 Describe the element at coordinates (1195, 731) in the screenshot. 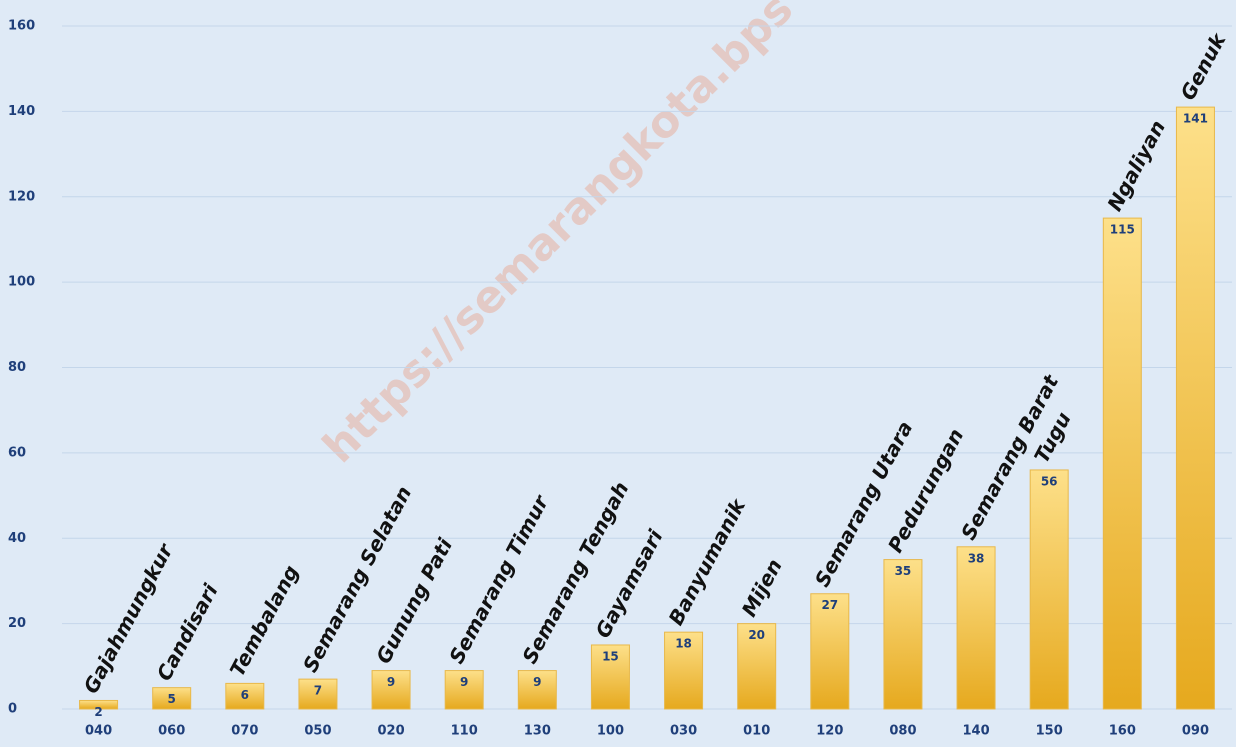

I see `x-tick-label: 090` at that location.